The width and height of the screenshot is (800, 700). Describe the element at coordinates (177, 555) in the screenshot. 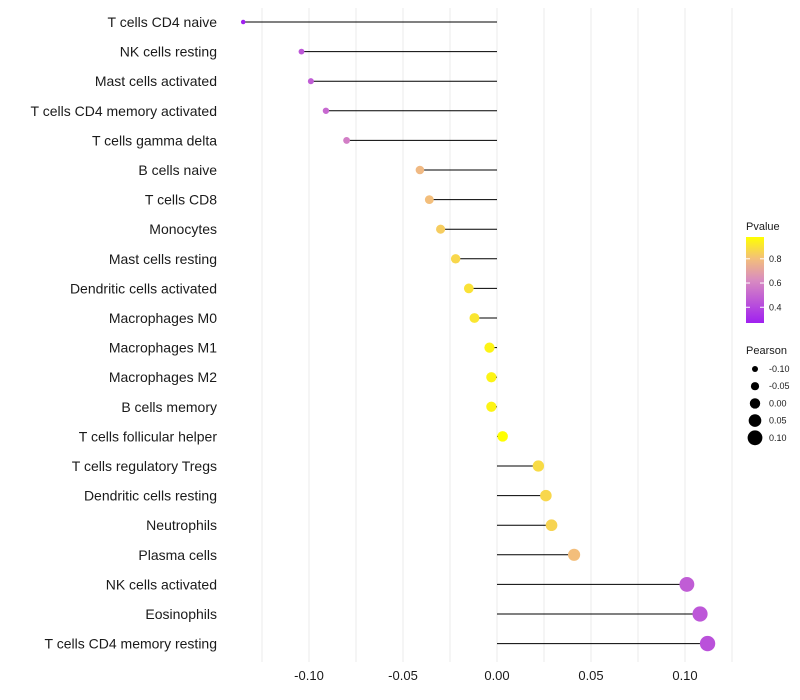

I see `category-label: Plasma cells` at that location.